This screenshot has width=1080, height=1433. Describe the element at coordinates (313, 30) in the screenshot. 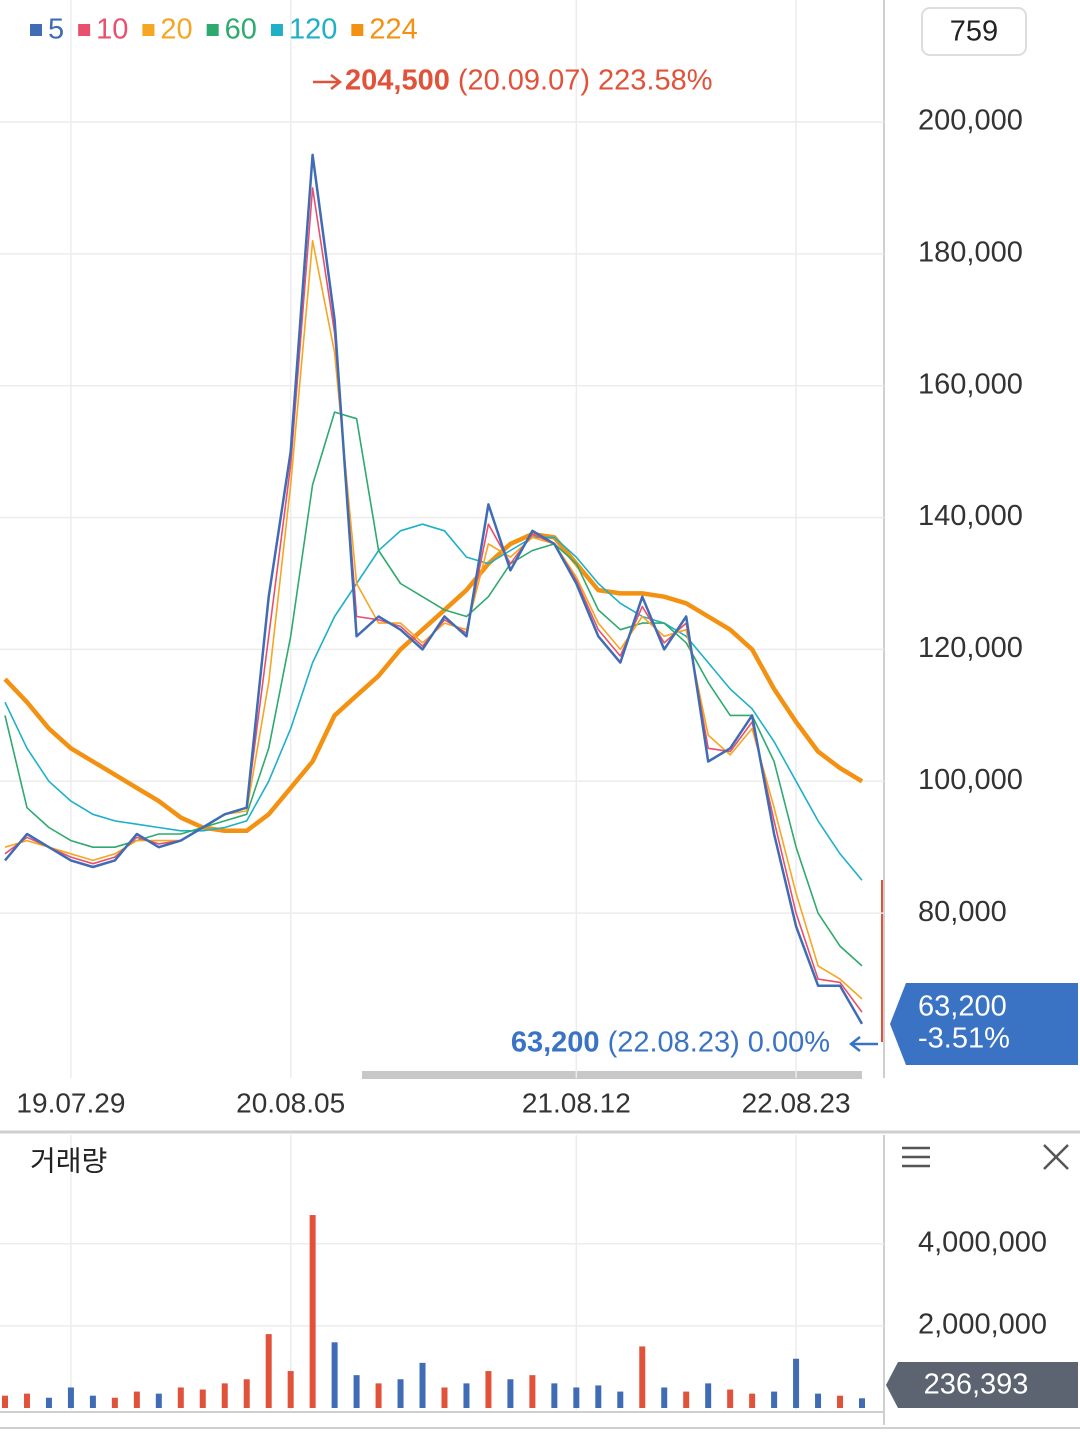

I see `legend-label: 120` at that location.